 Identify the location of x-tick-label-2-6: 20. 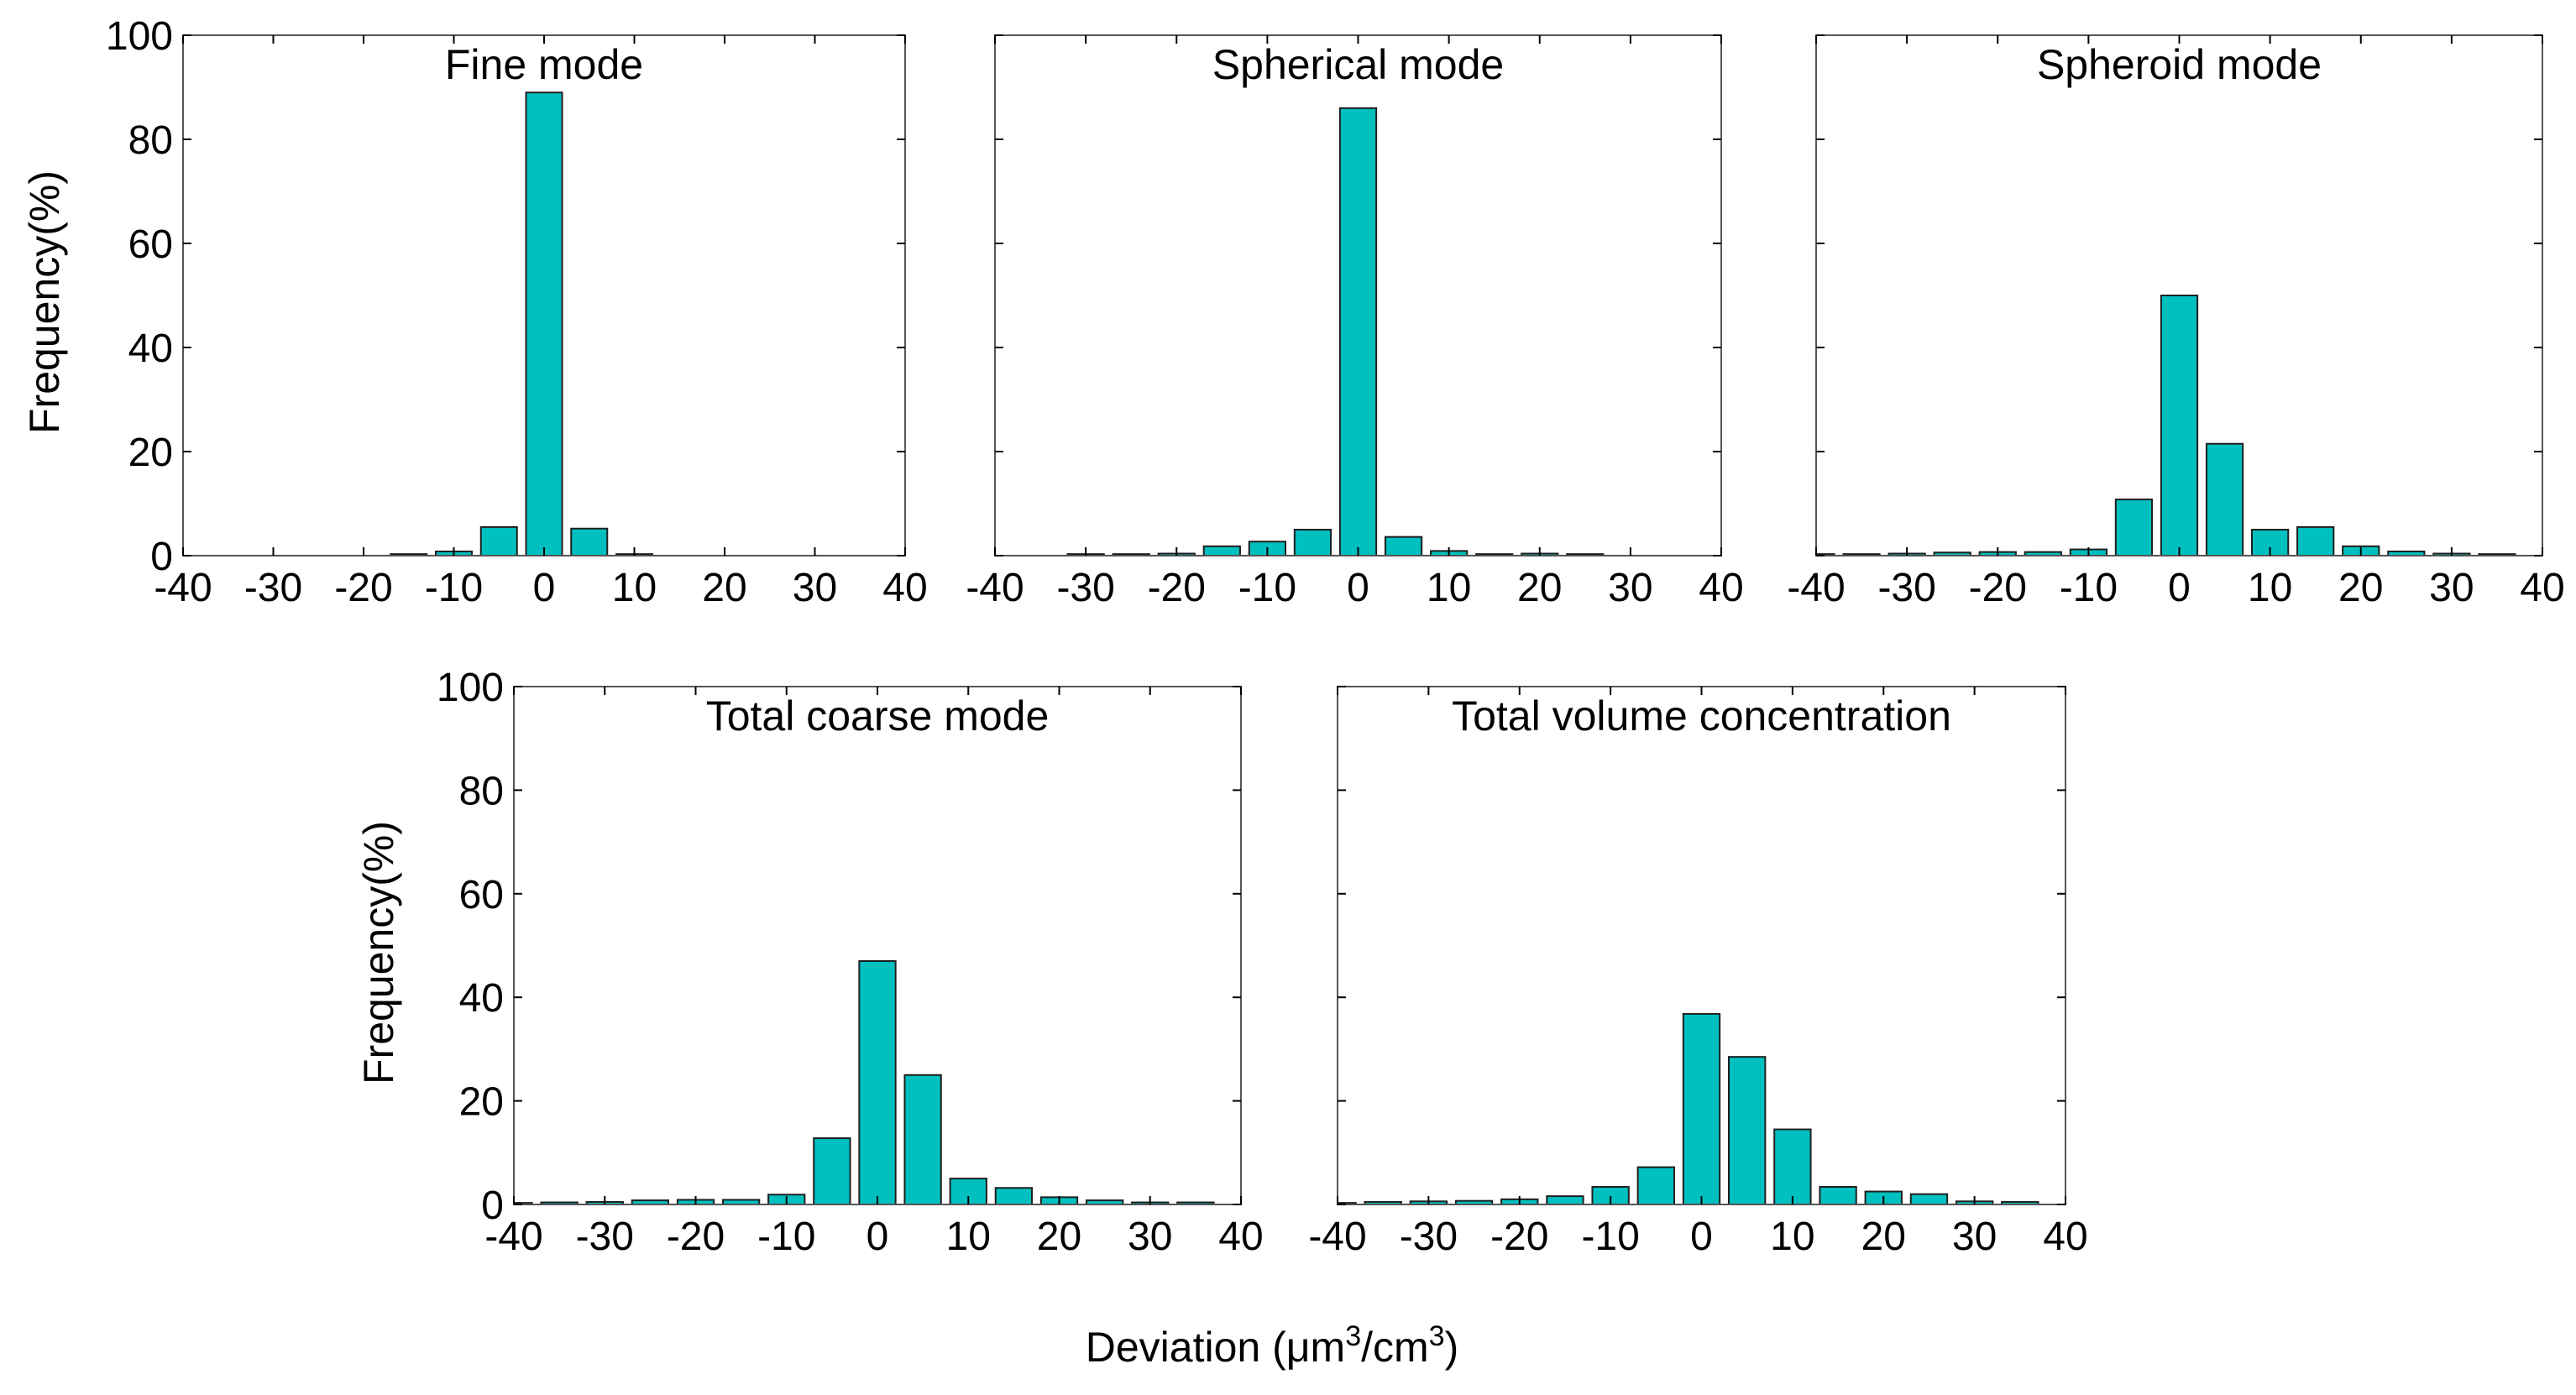
(2361, 588).